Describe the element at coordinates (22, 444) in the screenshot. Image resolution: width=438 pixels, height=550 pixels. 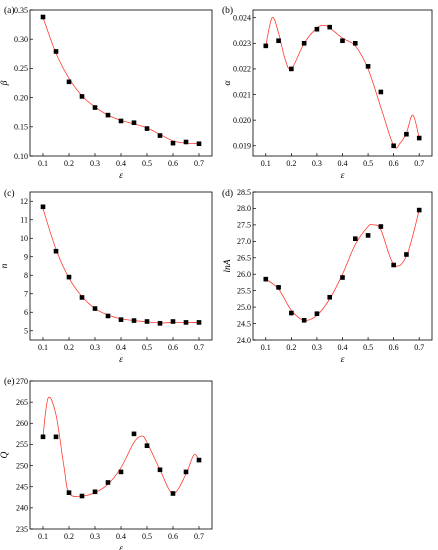
I see `y-tick-label: 255` at that location.